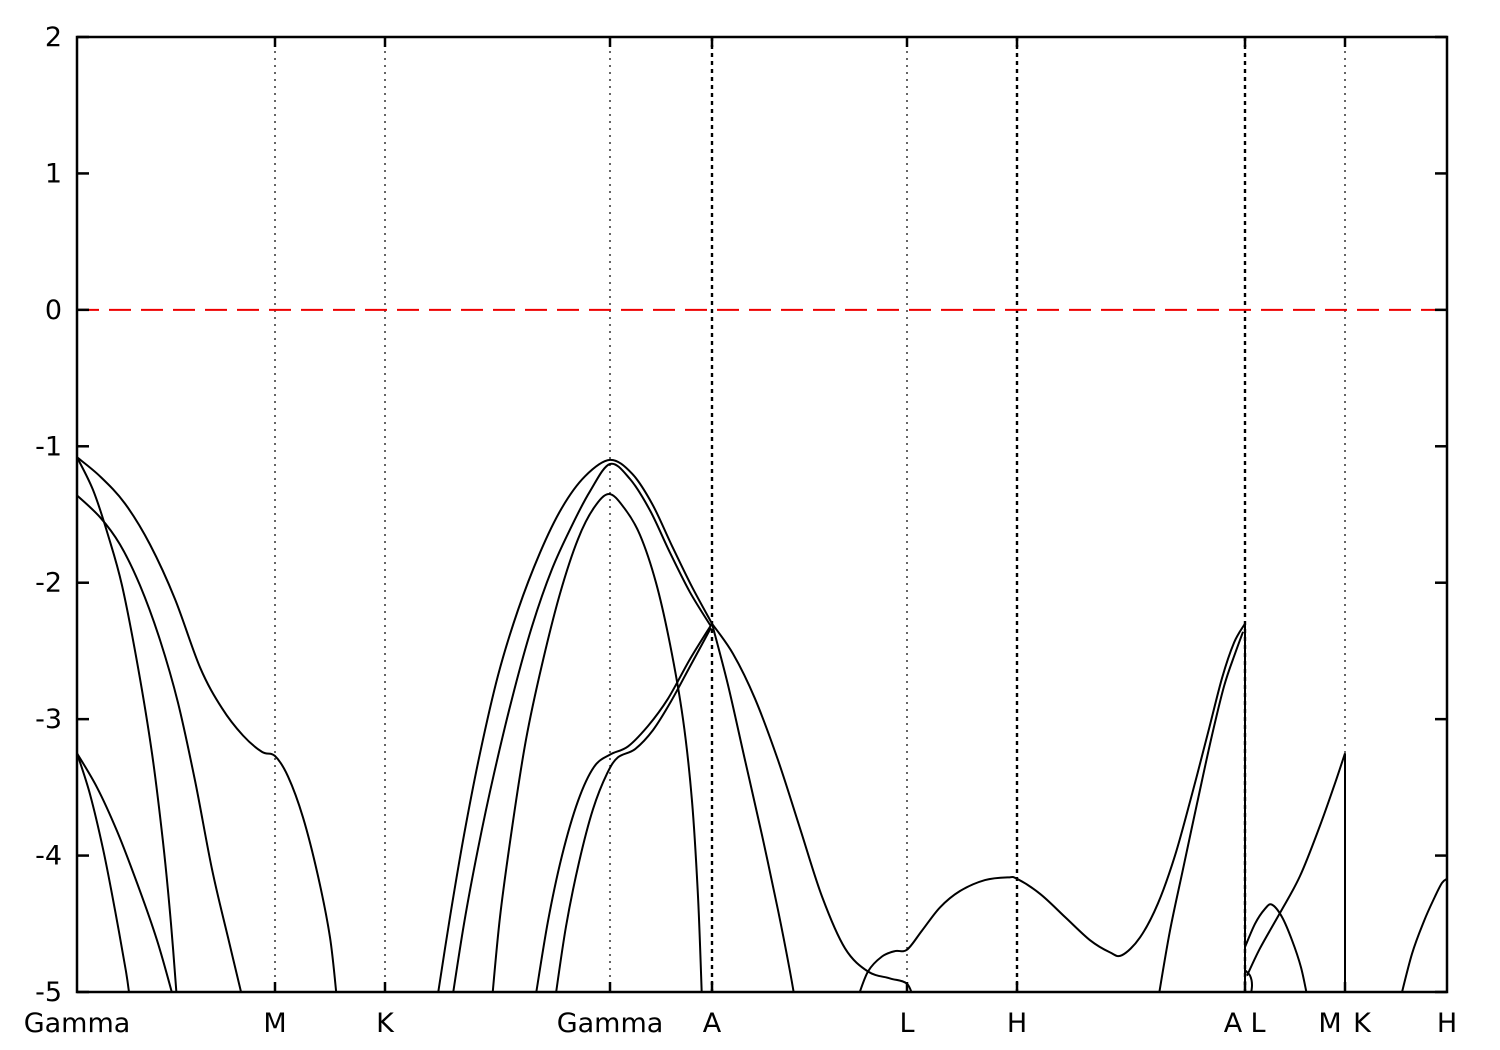  I want to click on y-tick-label-0: 0, so click(53, 310).